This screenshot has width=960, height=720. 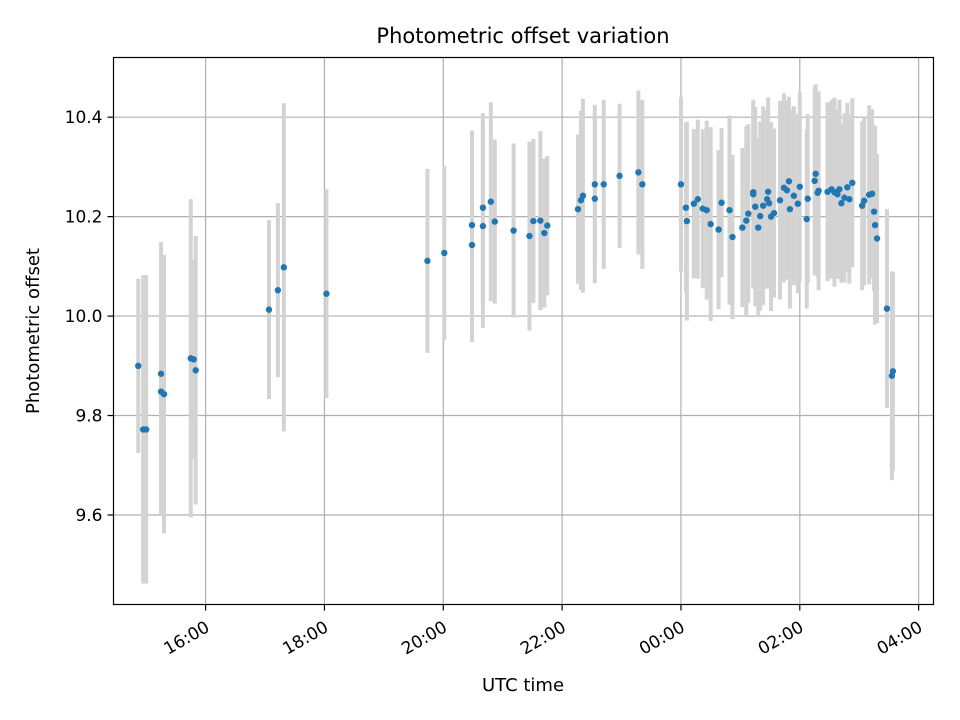 I want to click on y-tick-label: 10.2, so click(x=84, y=218).